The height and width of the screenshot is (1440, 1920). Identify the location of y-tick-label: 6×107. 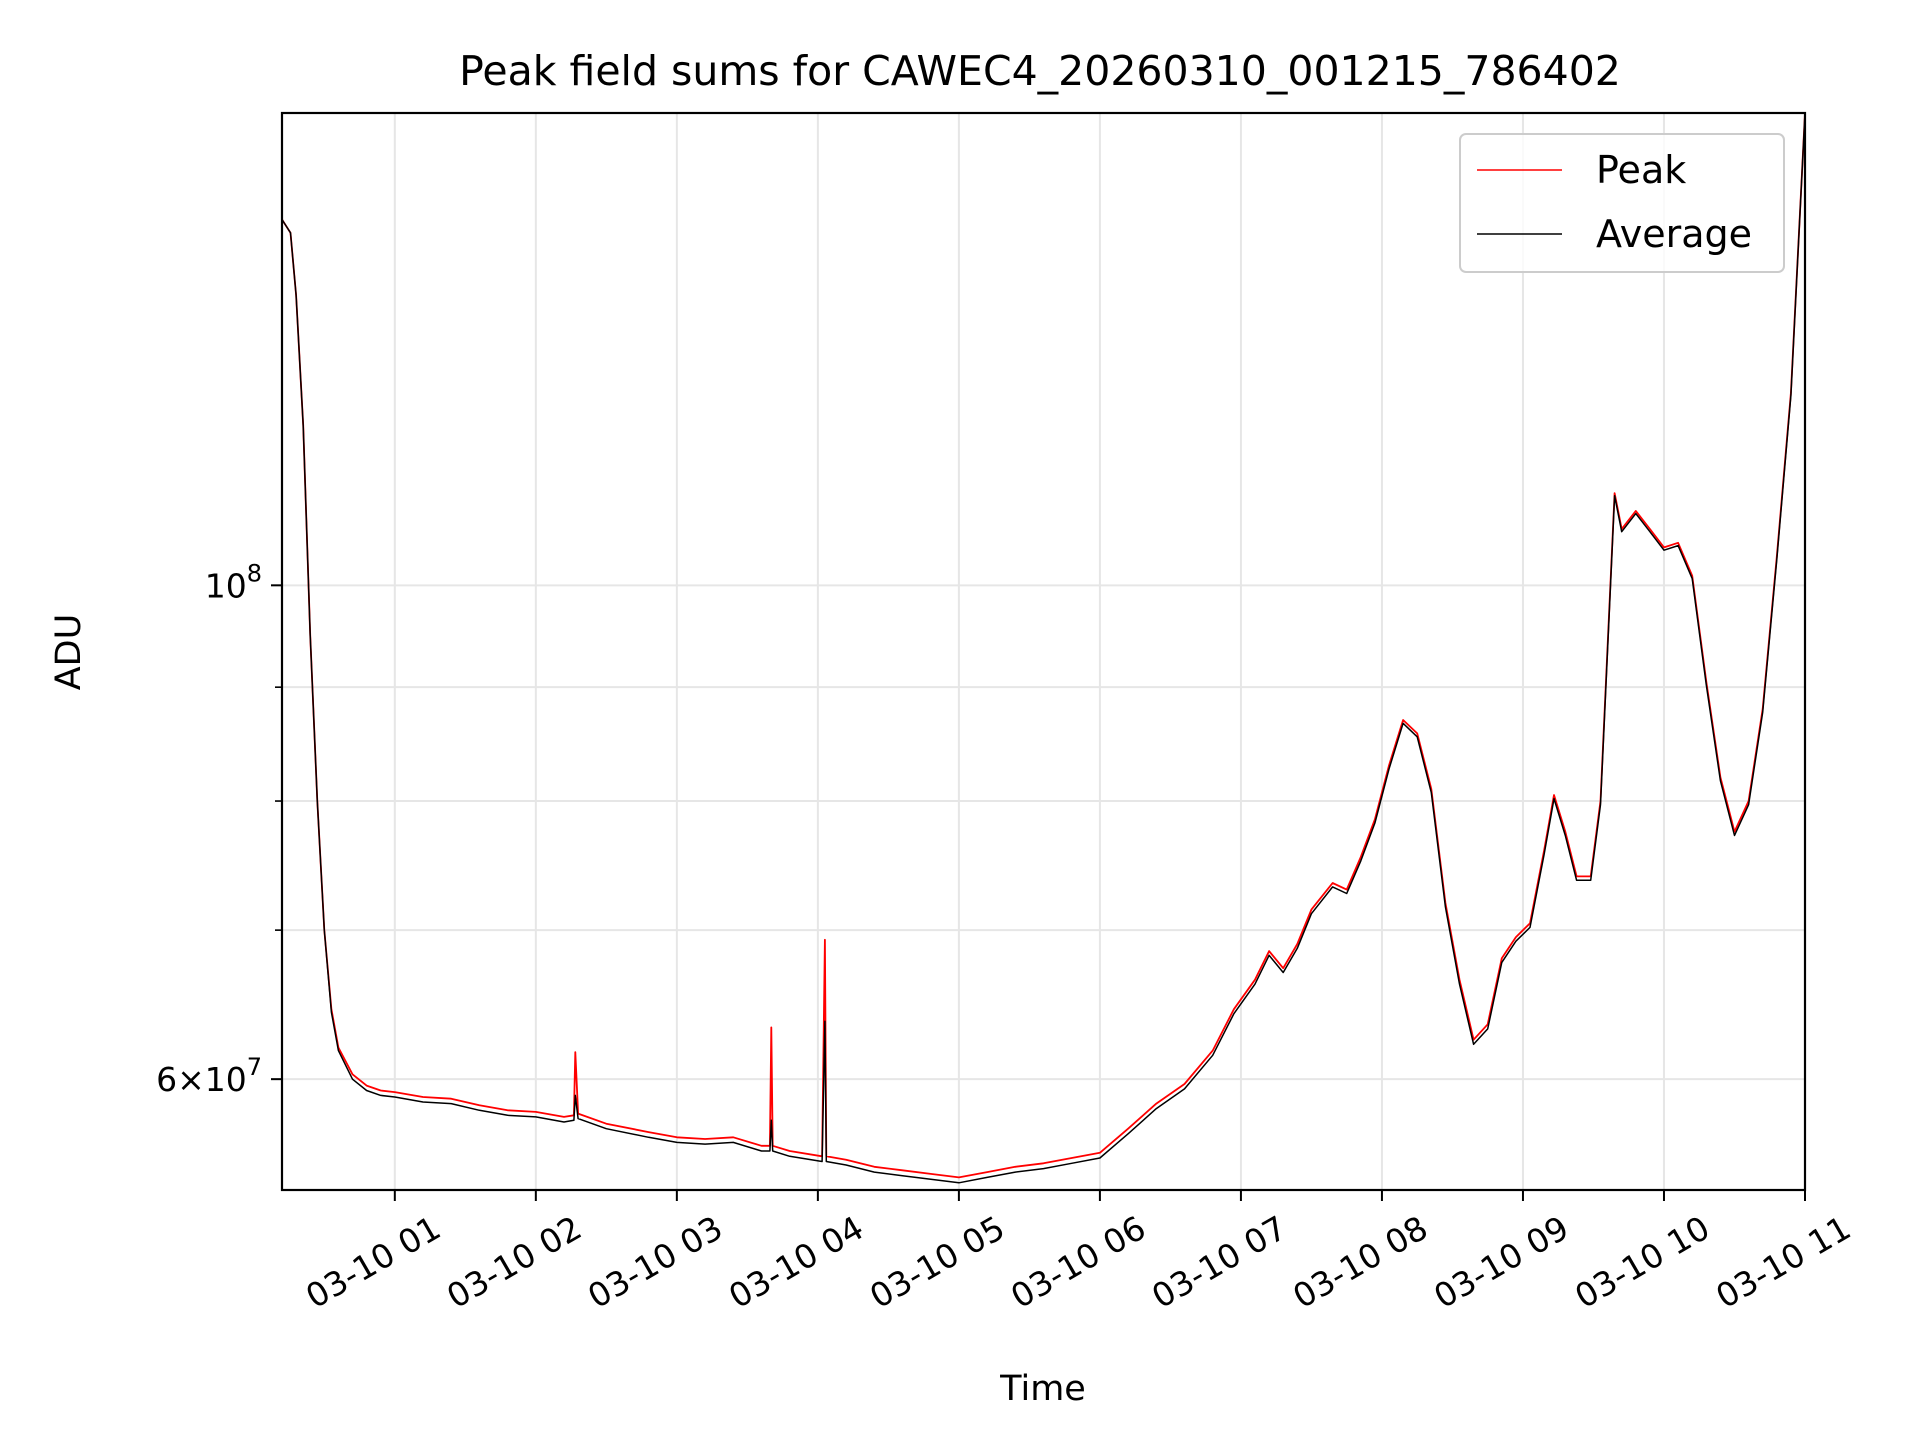
(209, 1076).